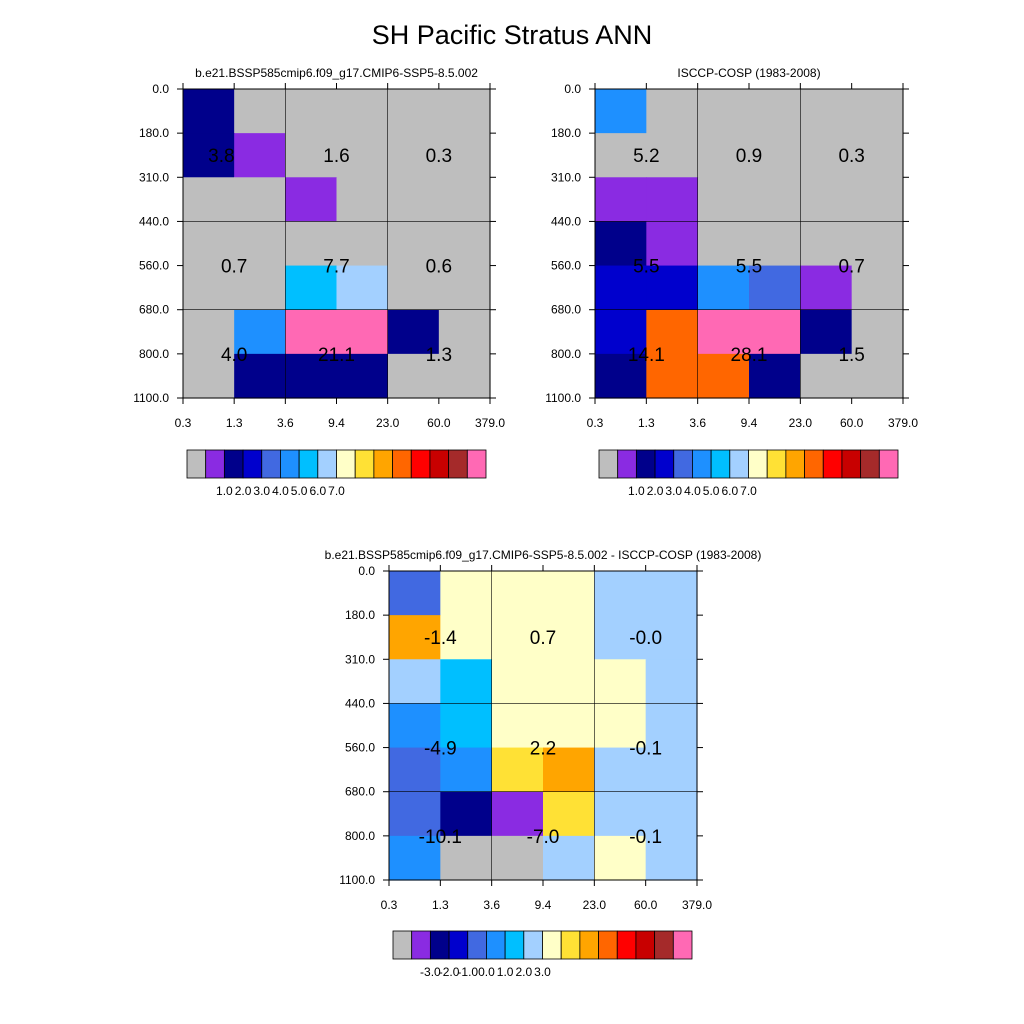 Image resolution: width=1024 pixels, height=1024 pixels. What do you see at coordinates (440, 749) in the screenshot?
I see `cell-value-label: -4.9` at bounding box center [440, 749].